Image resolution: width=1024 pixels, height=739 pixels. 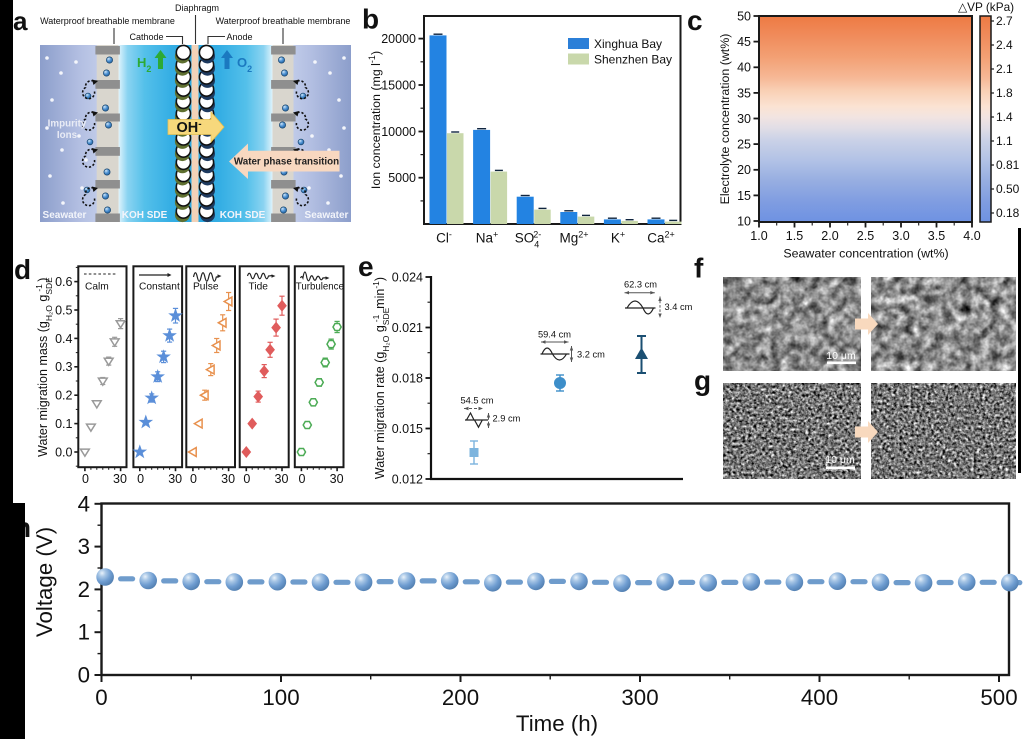 What do you see at coordinates (998, 697) in the screenshot?
I see `svg-text: 500` at bounding box center [998, 697].